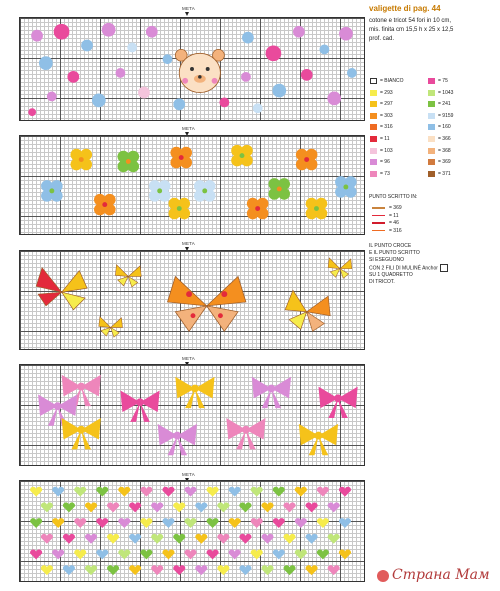 The height and width of the screenshot is (591, 500). I want to click on pattern-title: valigette di pag. 44, so click(405, 8).